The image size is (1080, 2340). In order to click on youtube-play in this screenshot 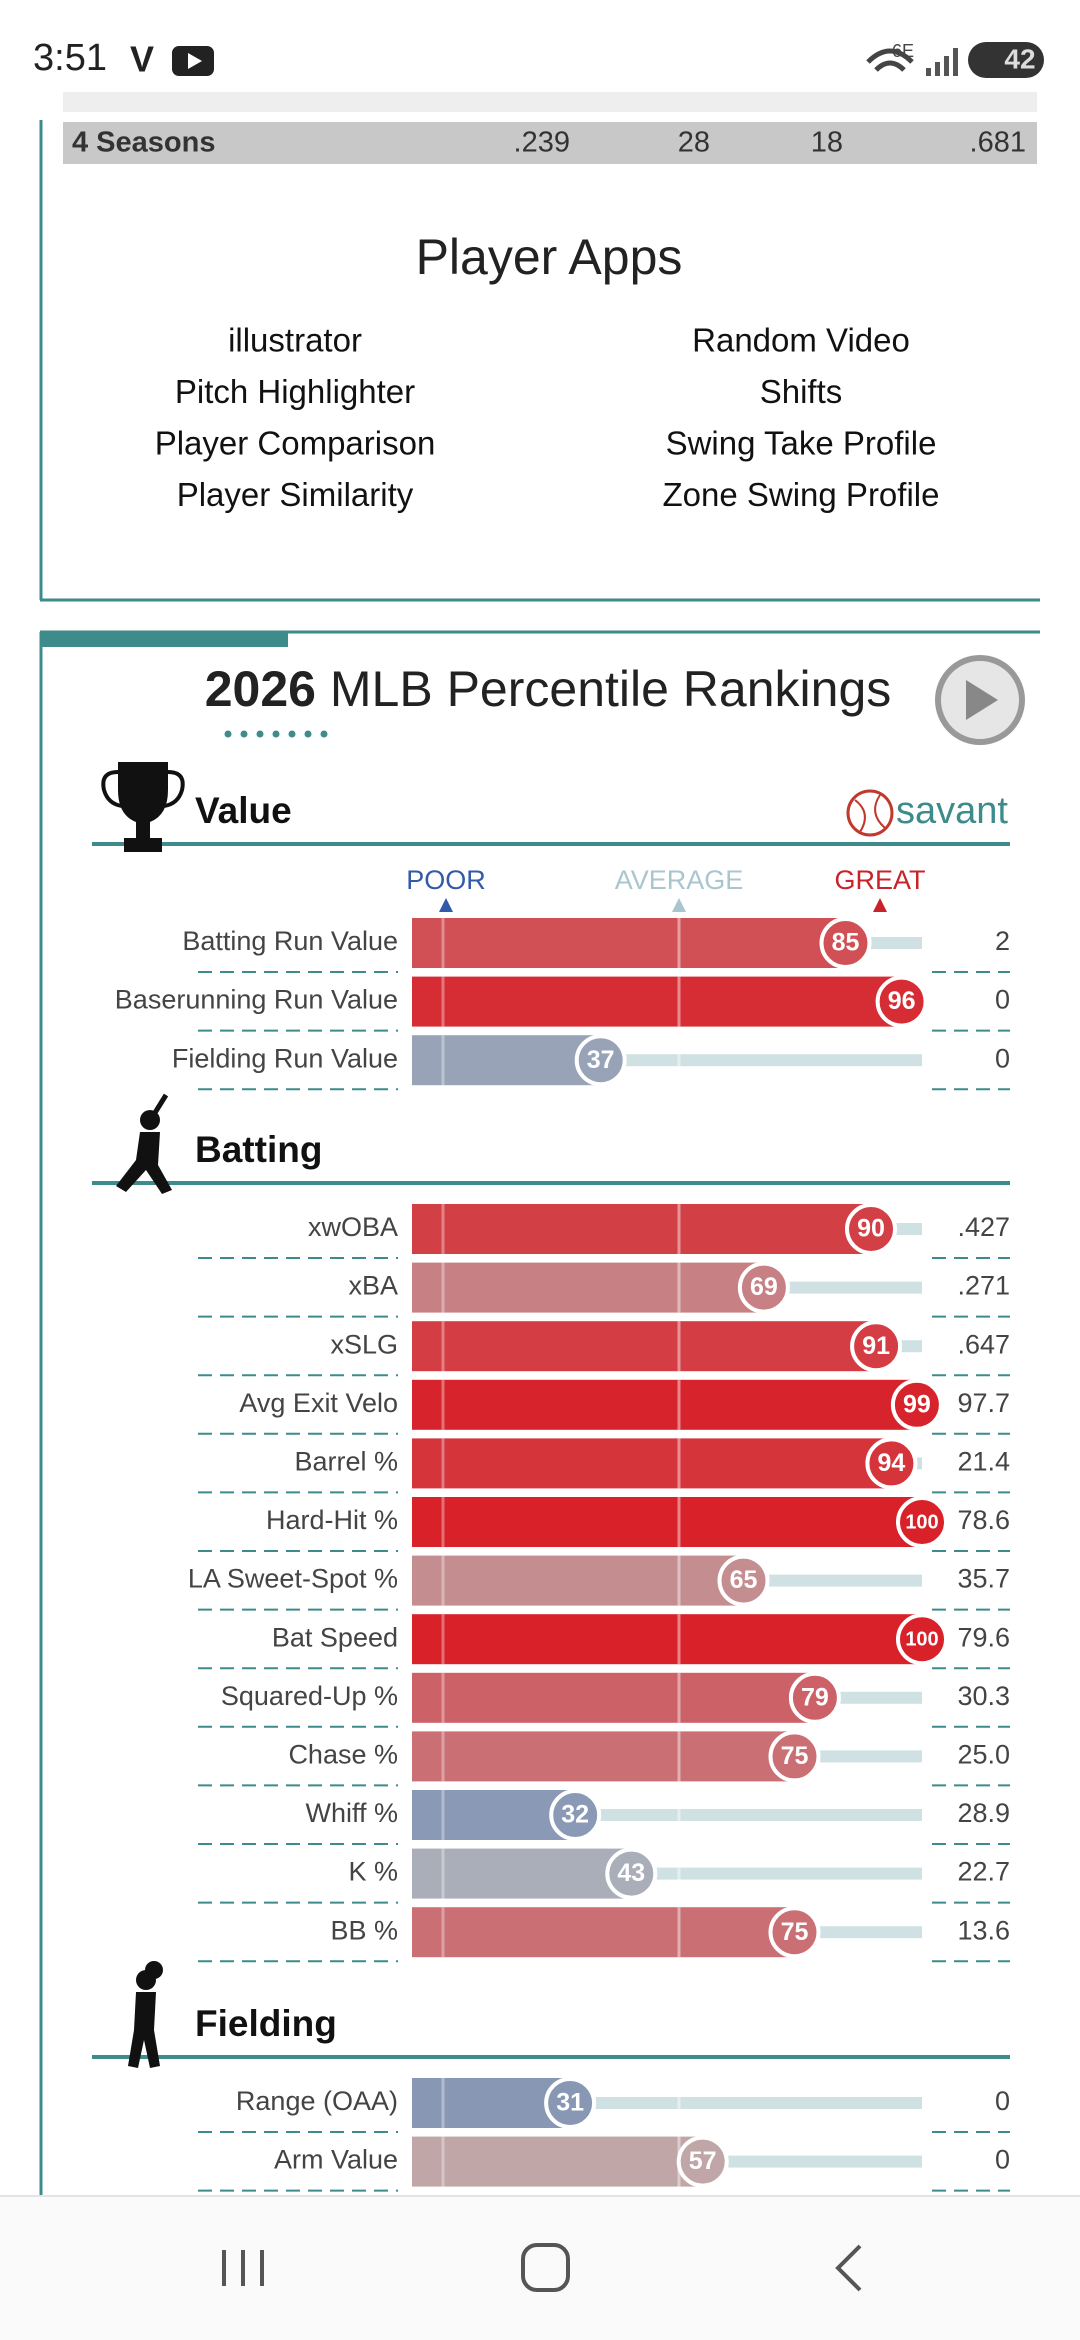, I will do `click(195, 61)`.